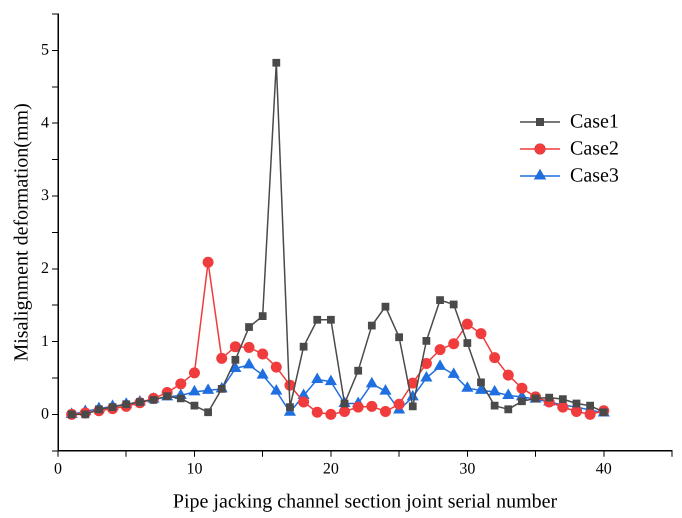  What do you see at coordinates (330, 469) in the screenshot?
I see `x-tick-label: 20` at bounding box center [330, 469].